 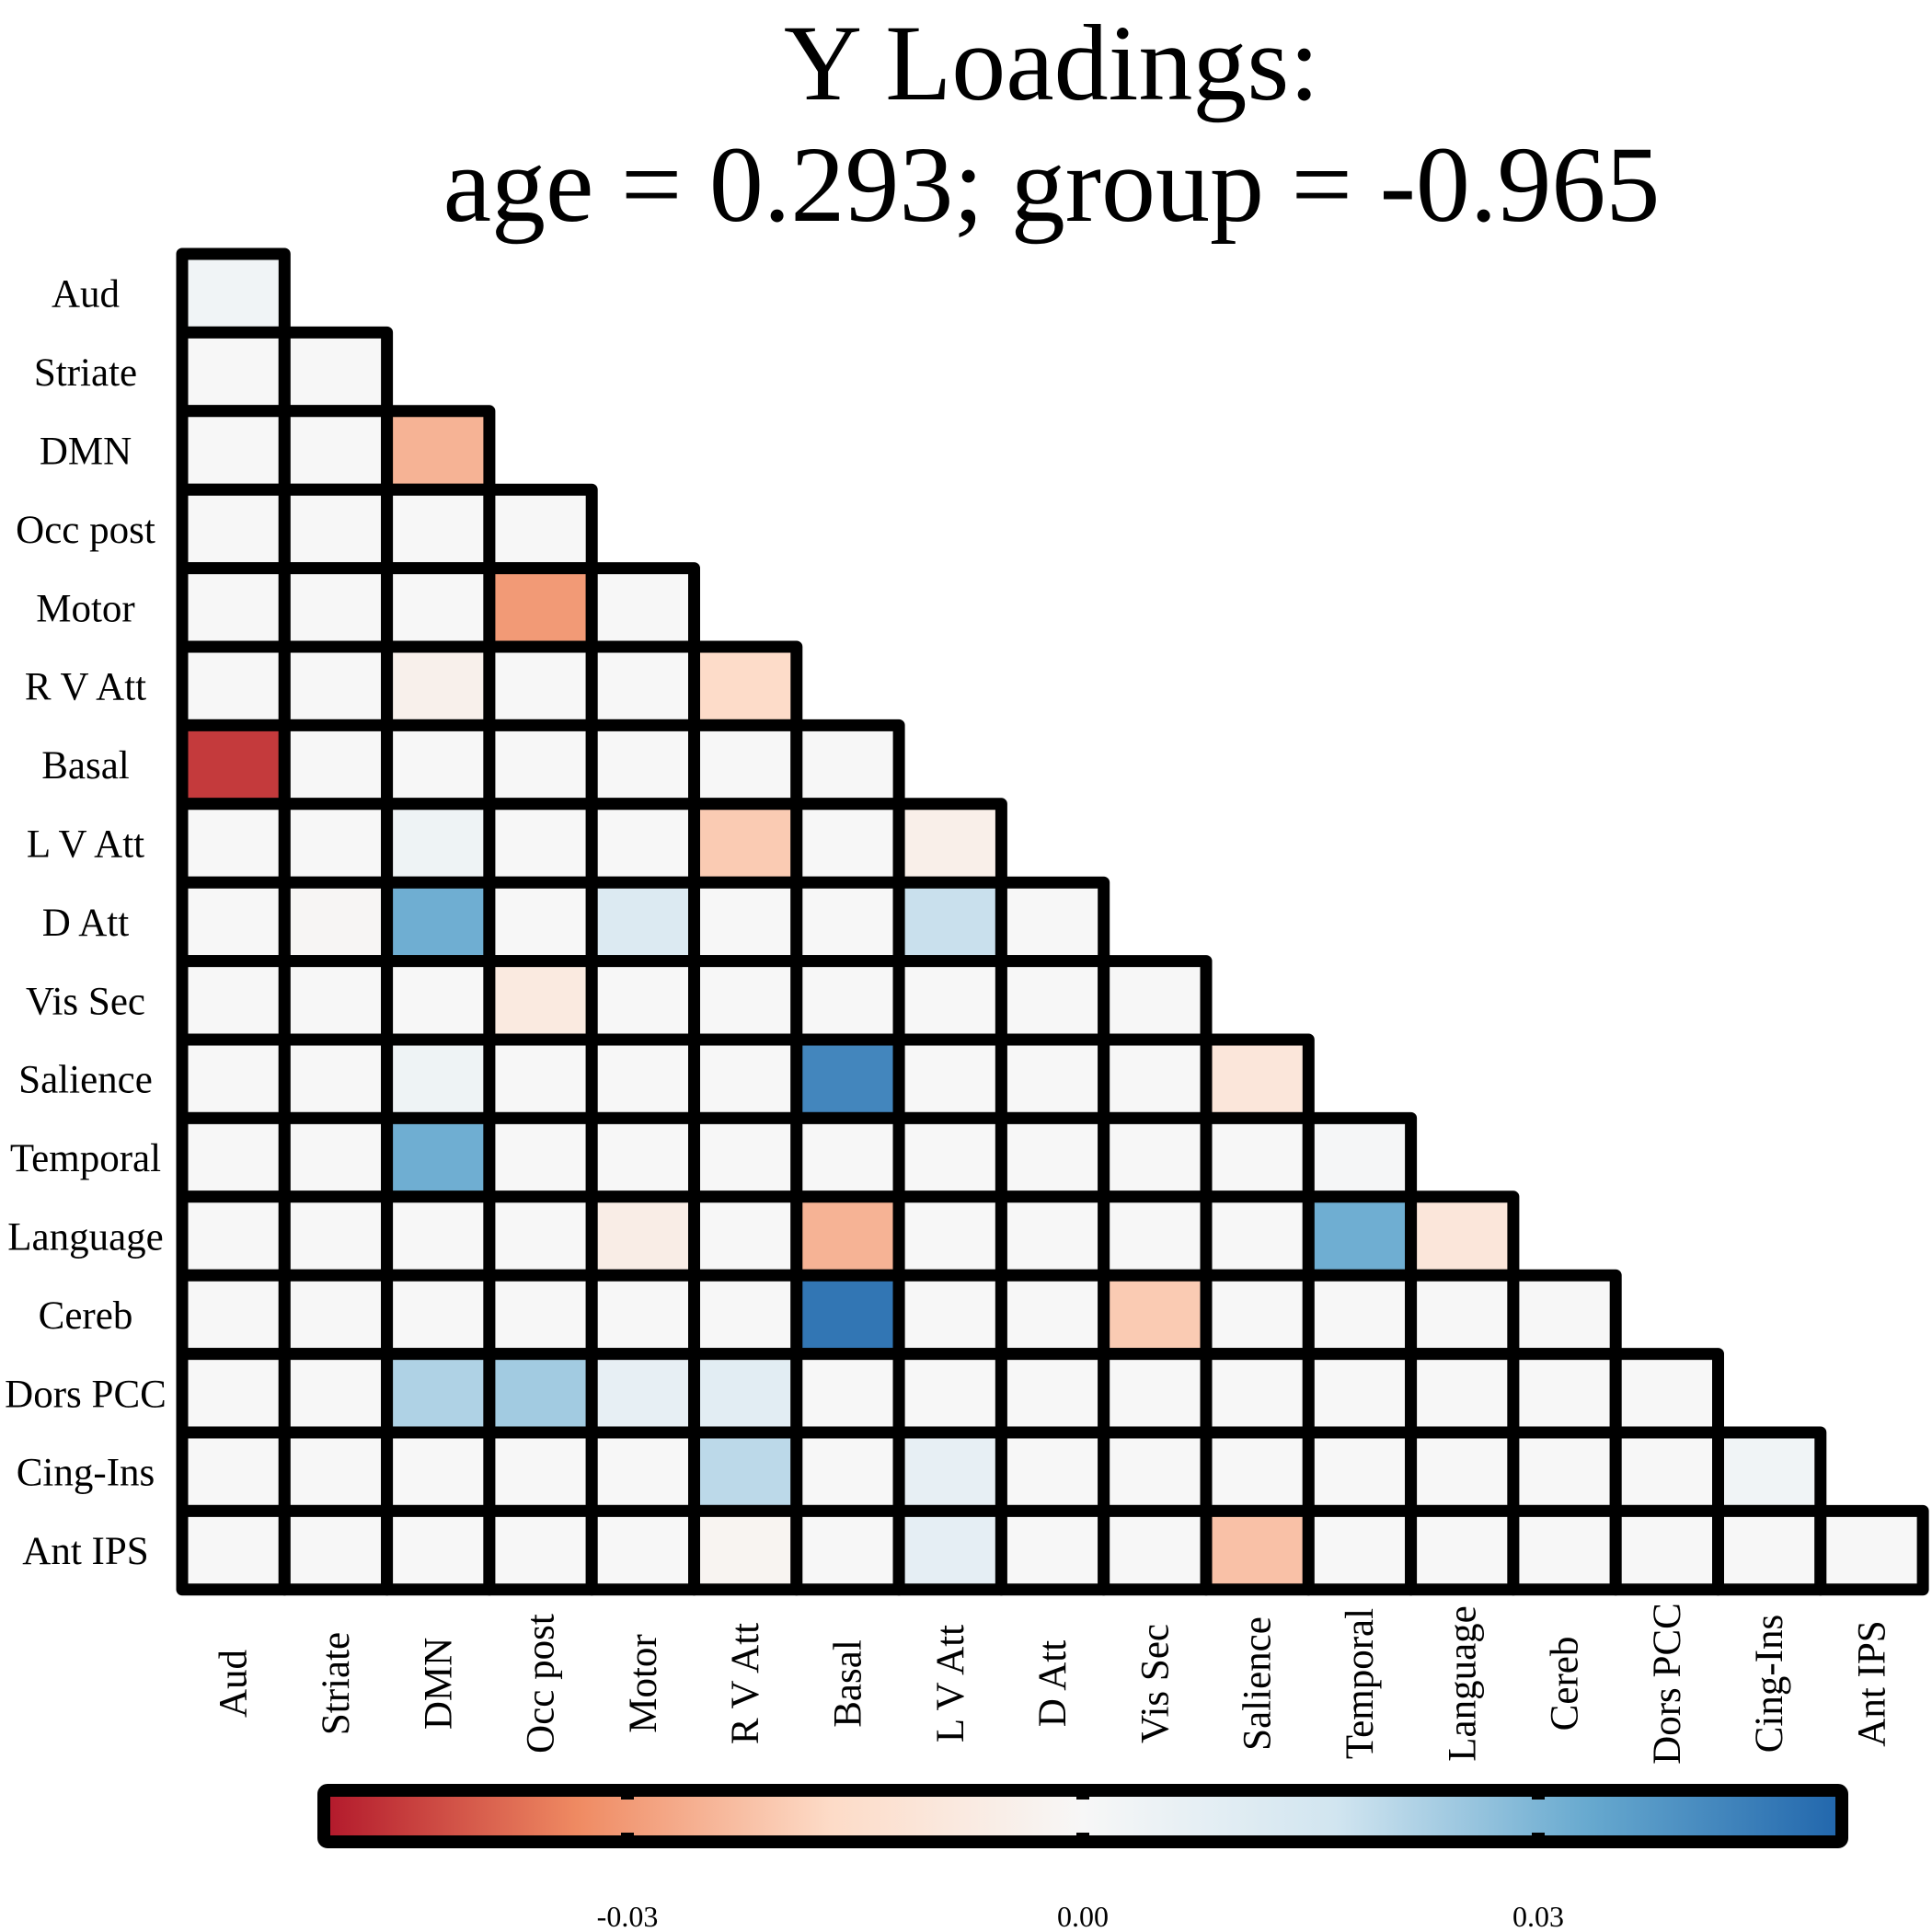 What do you see at coordinates (541, 1684) in the screenshot?
I see `x-tick-label: Occ post` at bounding box center [541, 1684].